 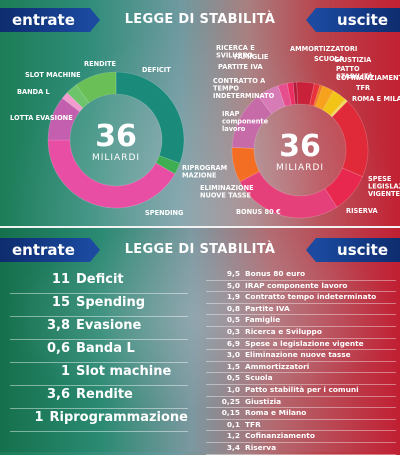 I want to click on uscite-row: 0,25 Giustizia, so click(x=301, y=403).